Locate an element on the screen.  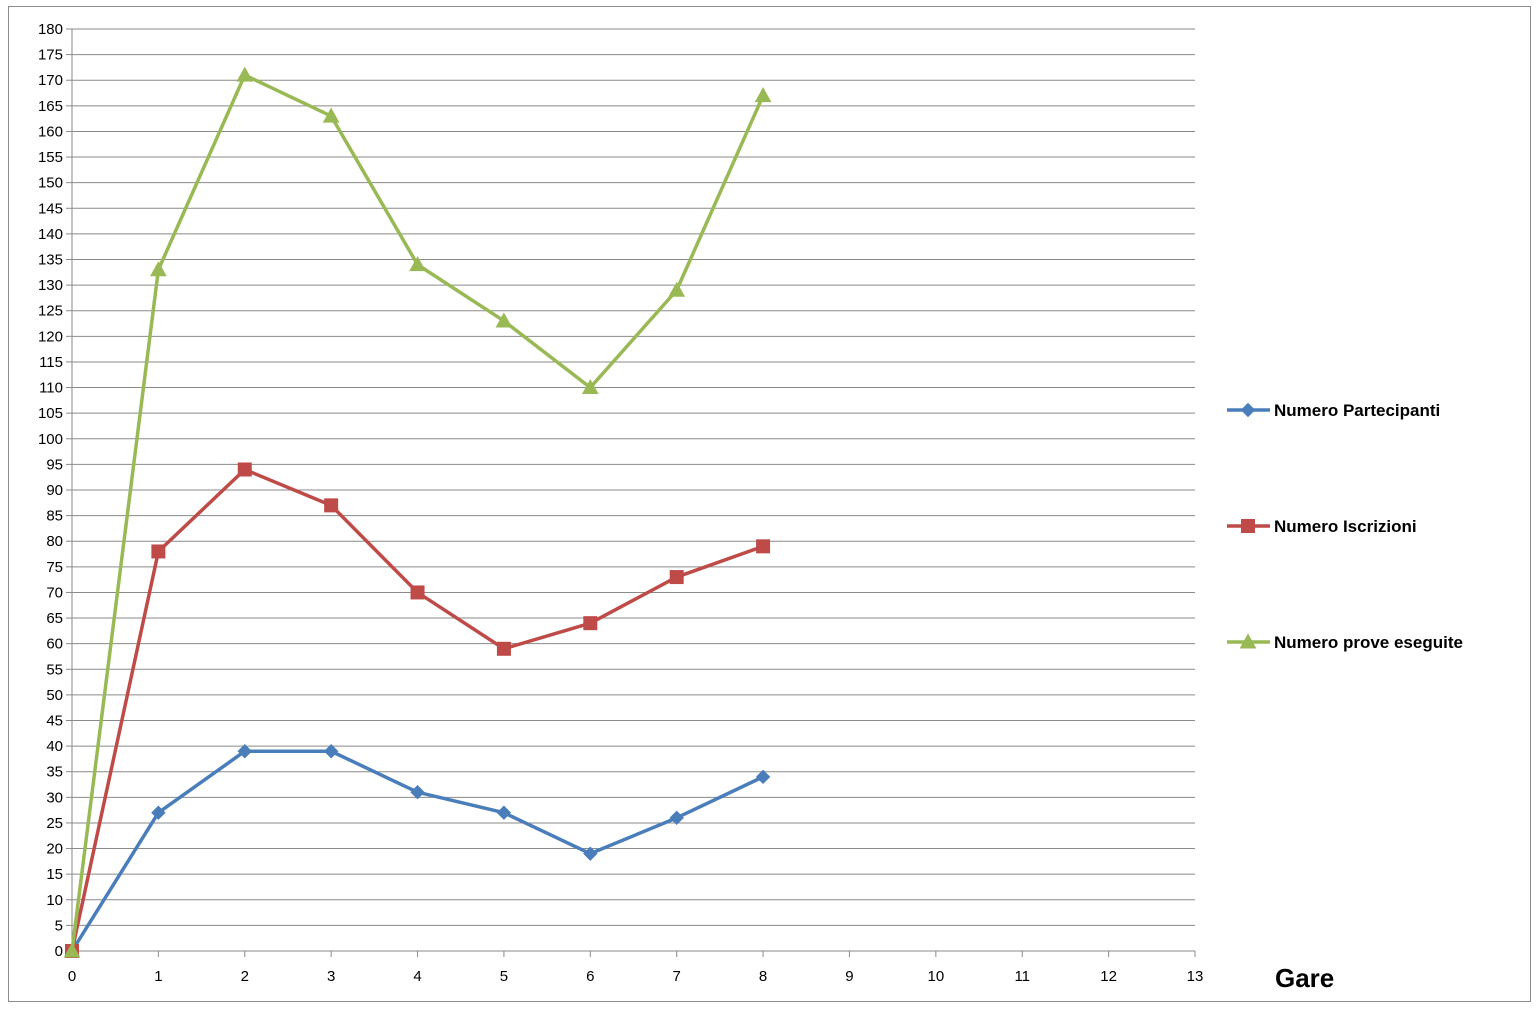
x-tick-label: 3 is located at coordinates (331, 976).